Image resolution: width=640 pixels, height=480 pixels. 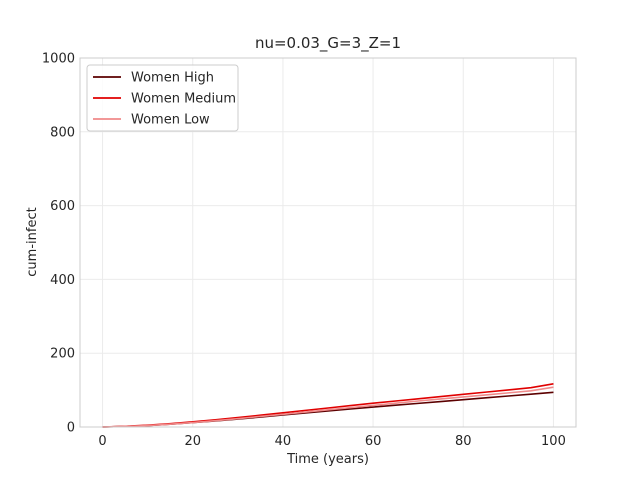 What do you see at coordinates (192, 441) in the screenshot?
I see `x-tick-label: 20` at bounding box center [192, 441].